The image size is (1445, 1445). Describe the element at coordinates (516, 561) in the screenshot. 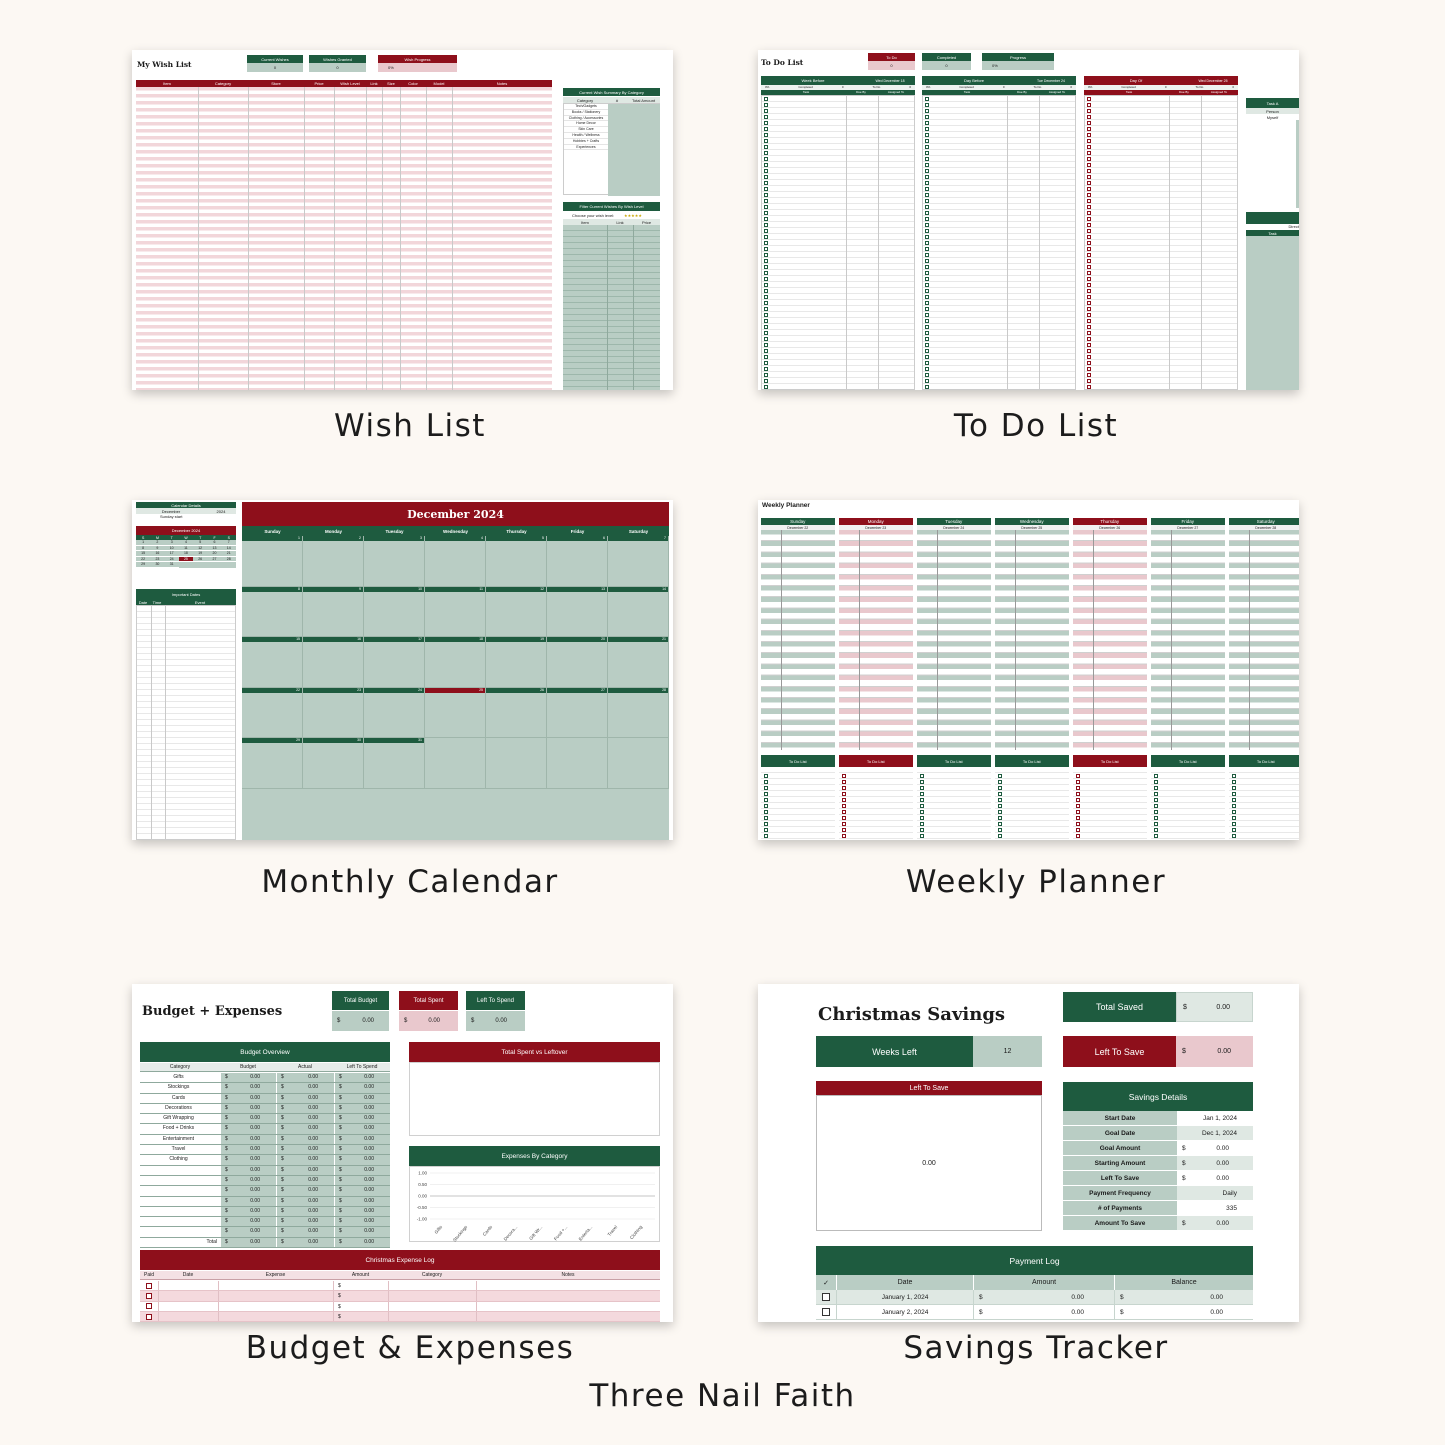

I see `calendar-day-cell: 5` at that location.